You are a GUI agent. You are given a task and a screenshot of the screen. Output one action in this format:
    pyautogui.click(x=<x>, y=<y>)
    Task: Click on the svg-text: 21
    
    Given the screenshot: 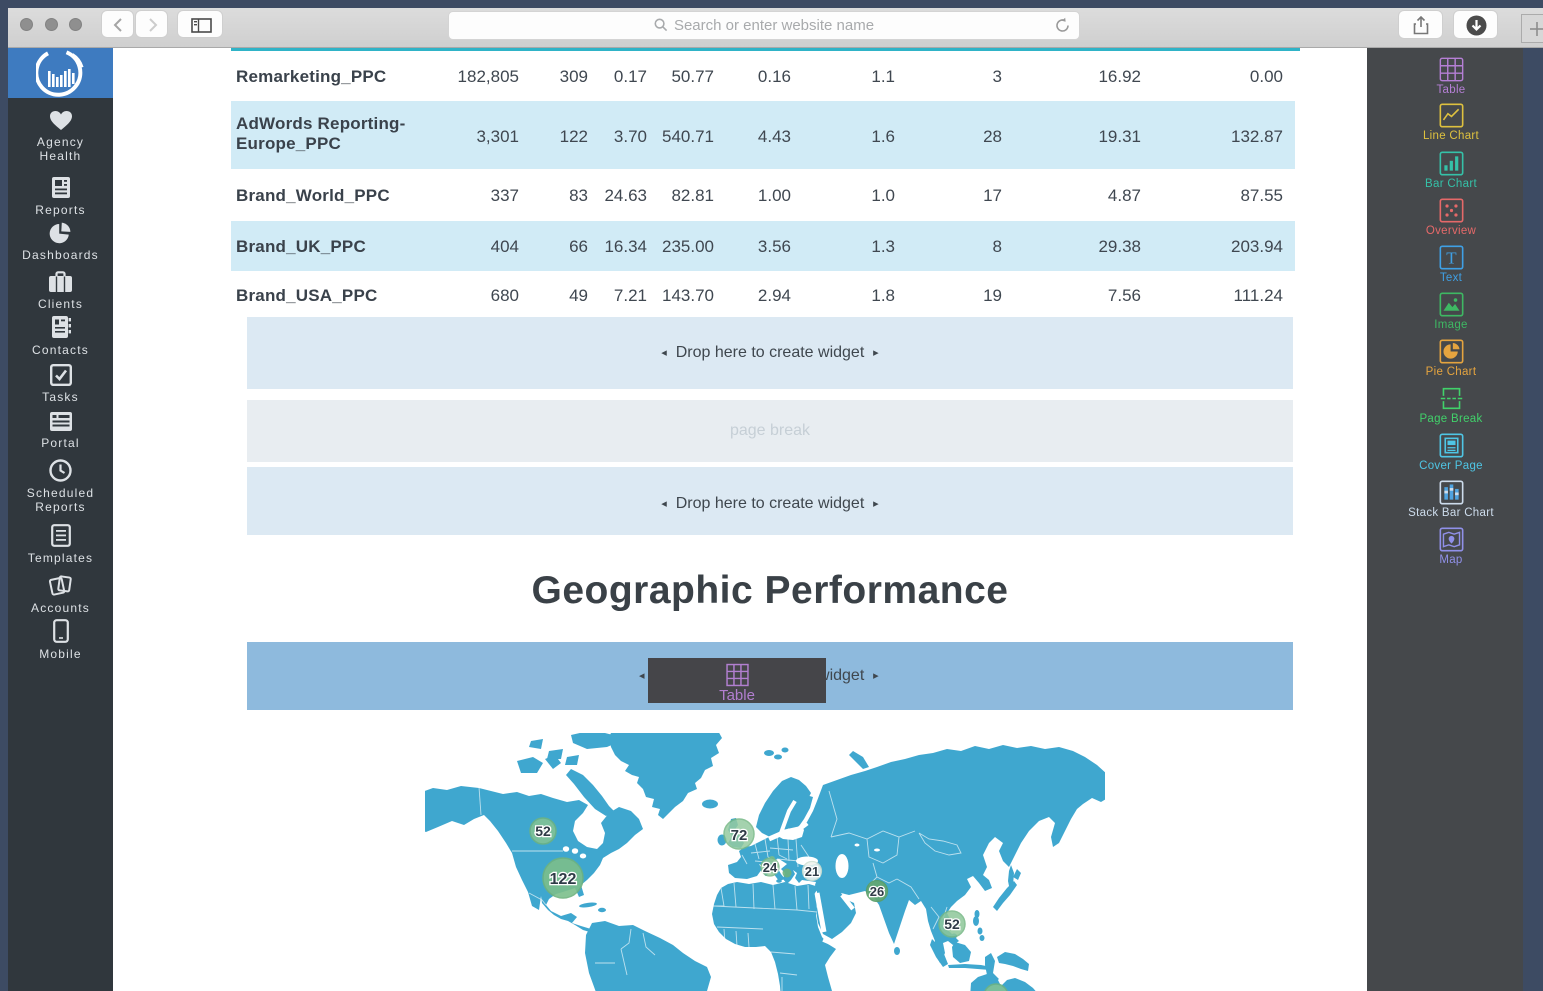 What is the action you would take?
    pyautogui.click(x=812, y=871)
    